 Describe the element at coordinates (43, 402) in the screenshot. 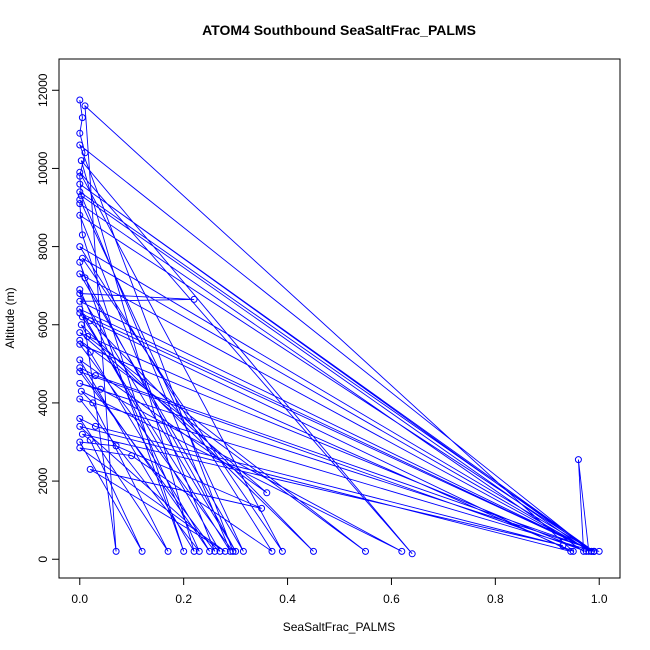

I see `y-tick-label: 4000` at that location.